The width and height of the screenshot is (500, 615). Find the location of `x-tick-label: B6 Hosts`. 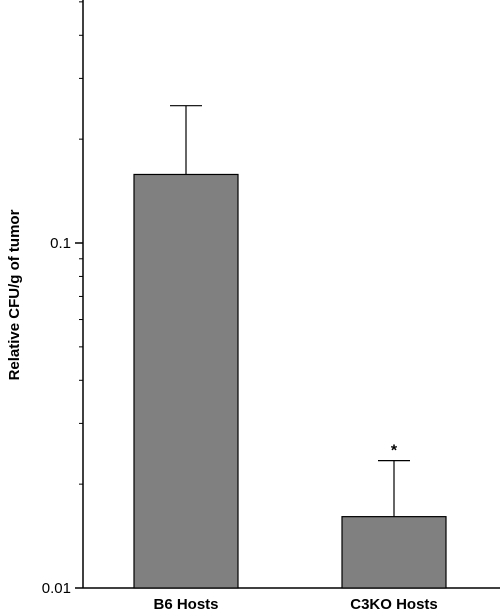

x-tick-label: B6 Hosts is located at coordinates (185, 604).